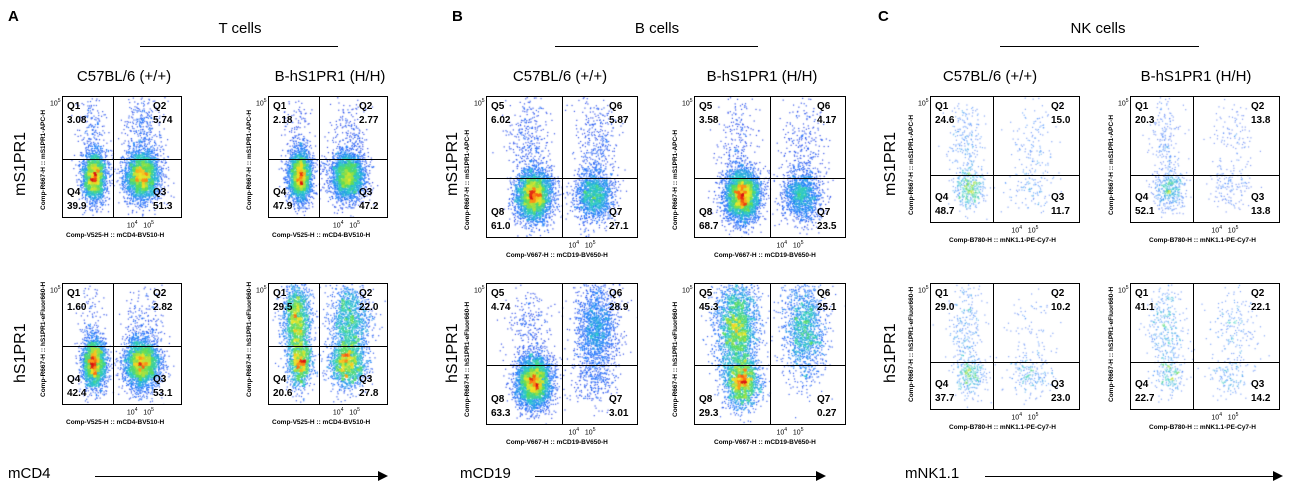  What do you see at coordinates (827, 226) in the screenshot?
I see `quadrant-percentage: 23.5` at bounding box center [827, 226].